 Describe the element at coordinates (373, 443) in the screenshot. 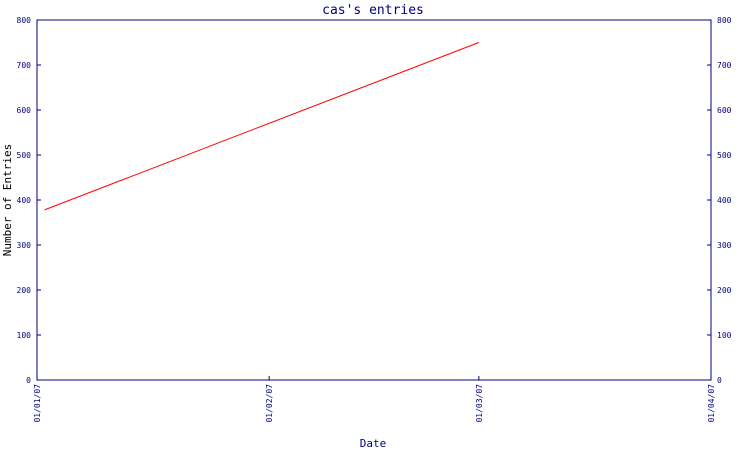

I see `x-axis-label: Date` at that location.